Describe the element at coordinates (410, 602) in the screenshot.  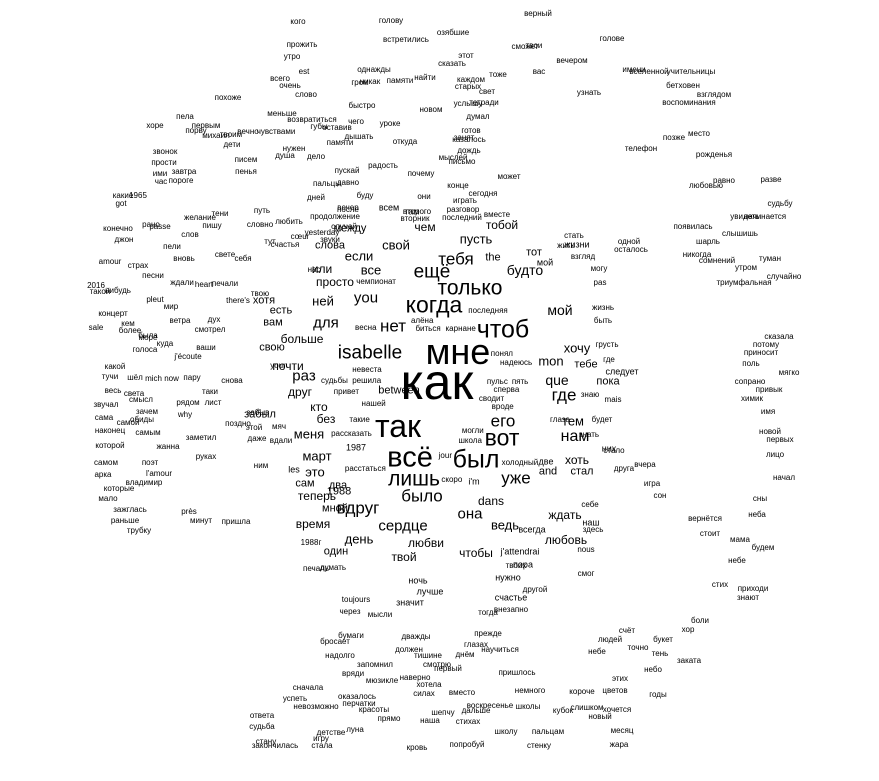
I see `cloud-word: значит` at that location.